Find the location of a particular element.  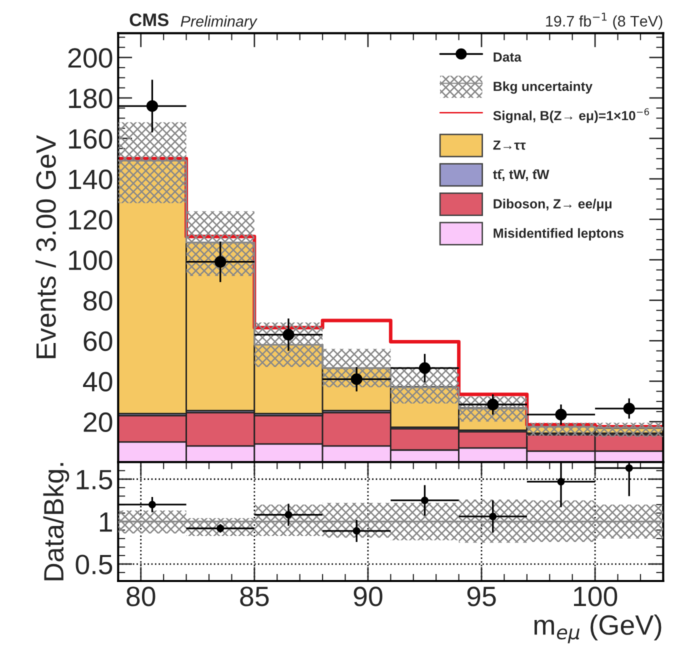

y-tick-label: 180 is located at coordinates (90, 98).